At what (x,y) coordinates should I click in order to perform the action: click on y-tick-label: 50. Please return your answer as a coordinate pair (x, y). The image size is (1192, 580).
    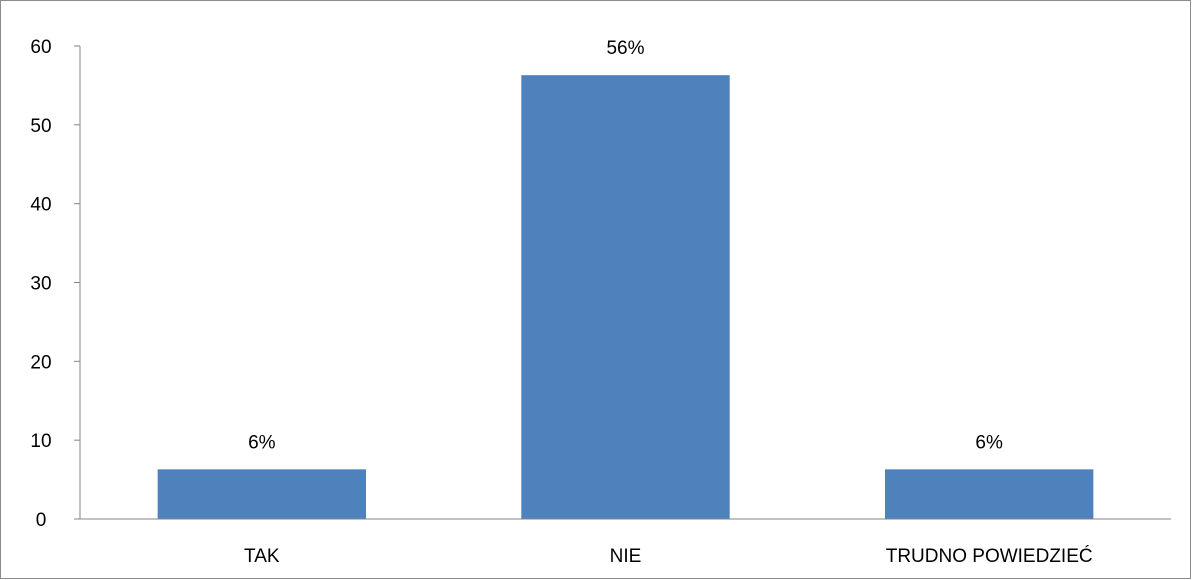
    Looking at the image, I should click on (40, 126).